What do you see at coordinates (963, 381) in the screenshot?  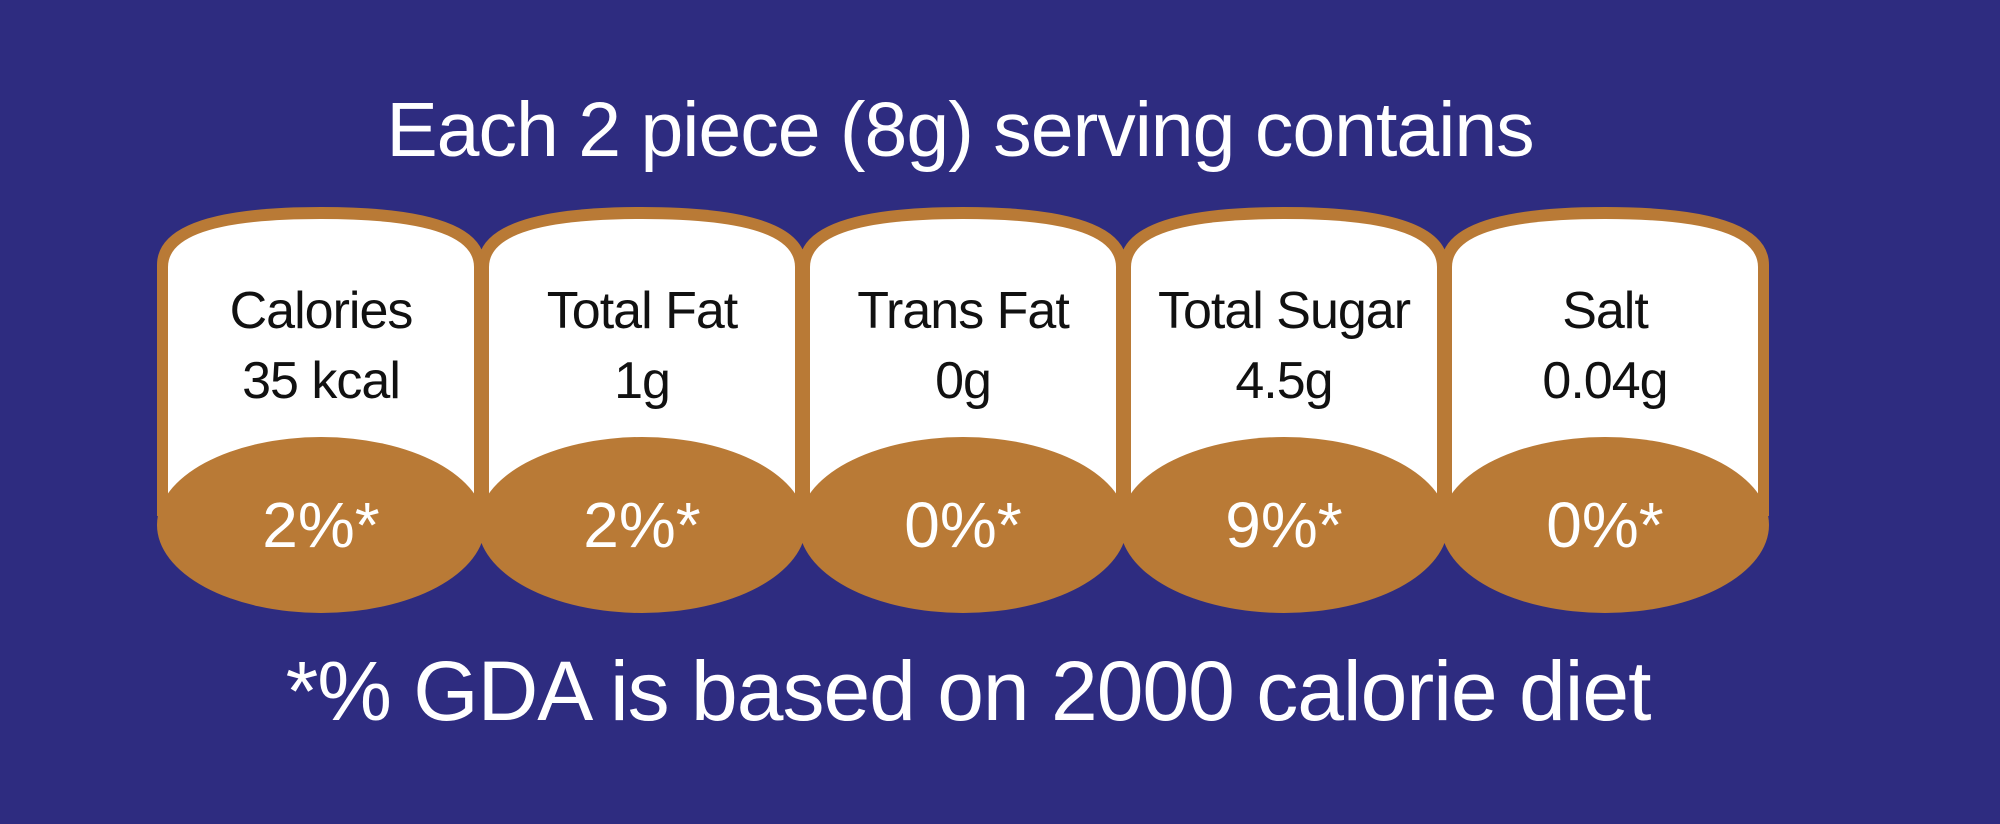 I see `nutrient-amount: 0g` at bounding box center [963, 381].